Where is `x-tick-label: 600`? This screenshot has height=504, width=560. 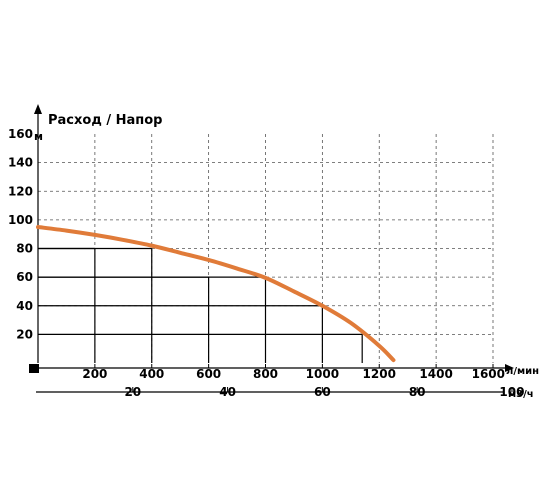
x-tick-label: 600 is located at coordinates (208, 374).